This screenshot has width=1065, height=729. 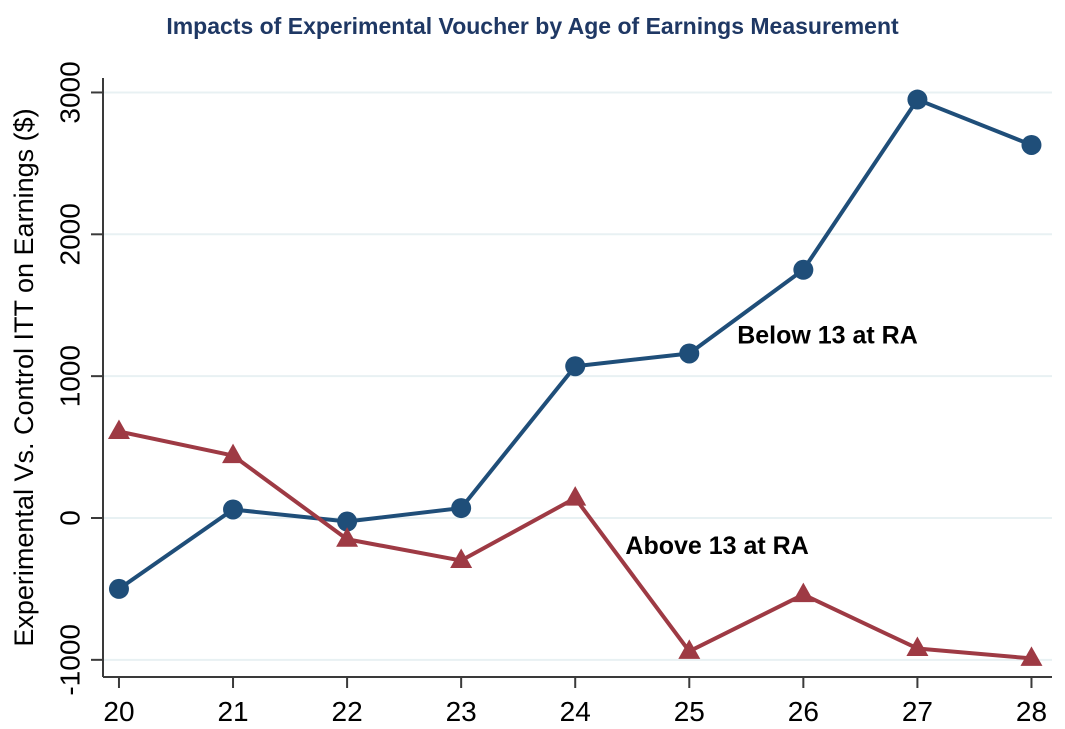 What do you see at coordinates (70, 376) in the screenshot?
I see `y-tick-label-1000: 1000` at bounding box center [70, 376].